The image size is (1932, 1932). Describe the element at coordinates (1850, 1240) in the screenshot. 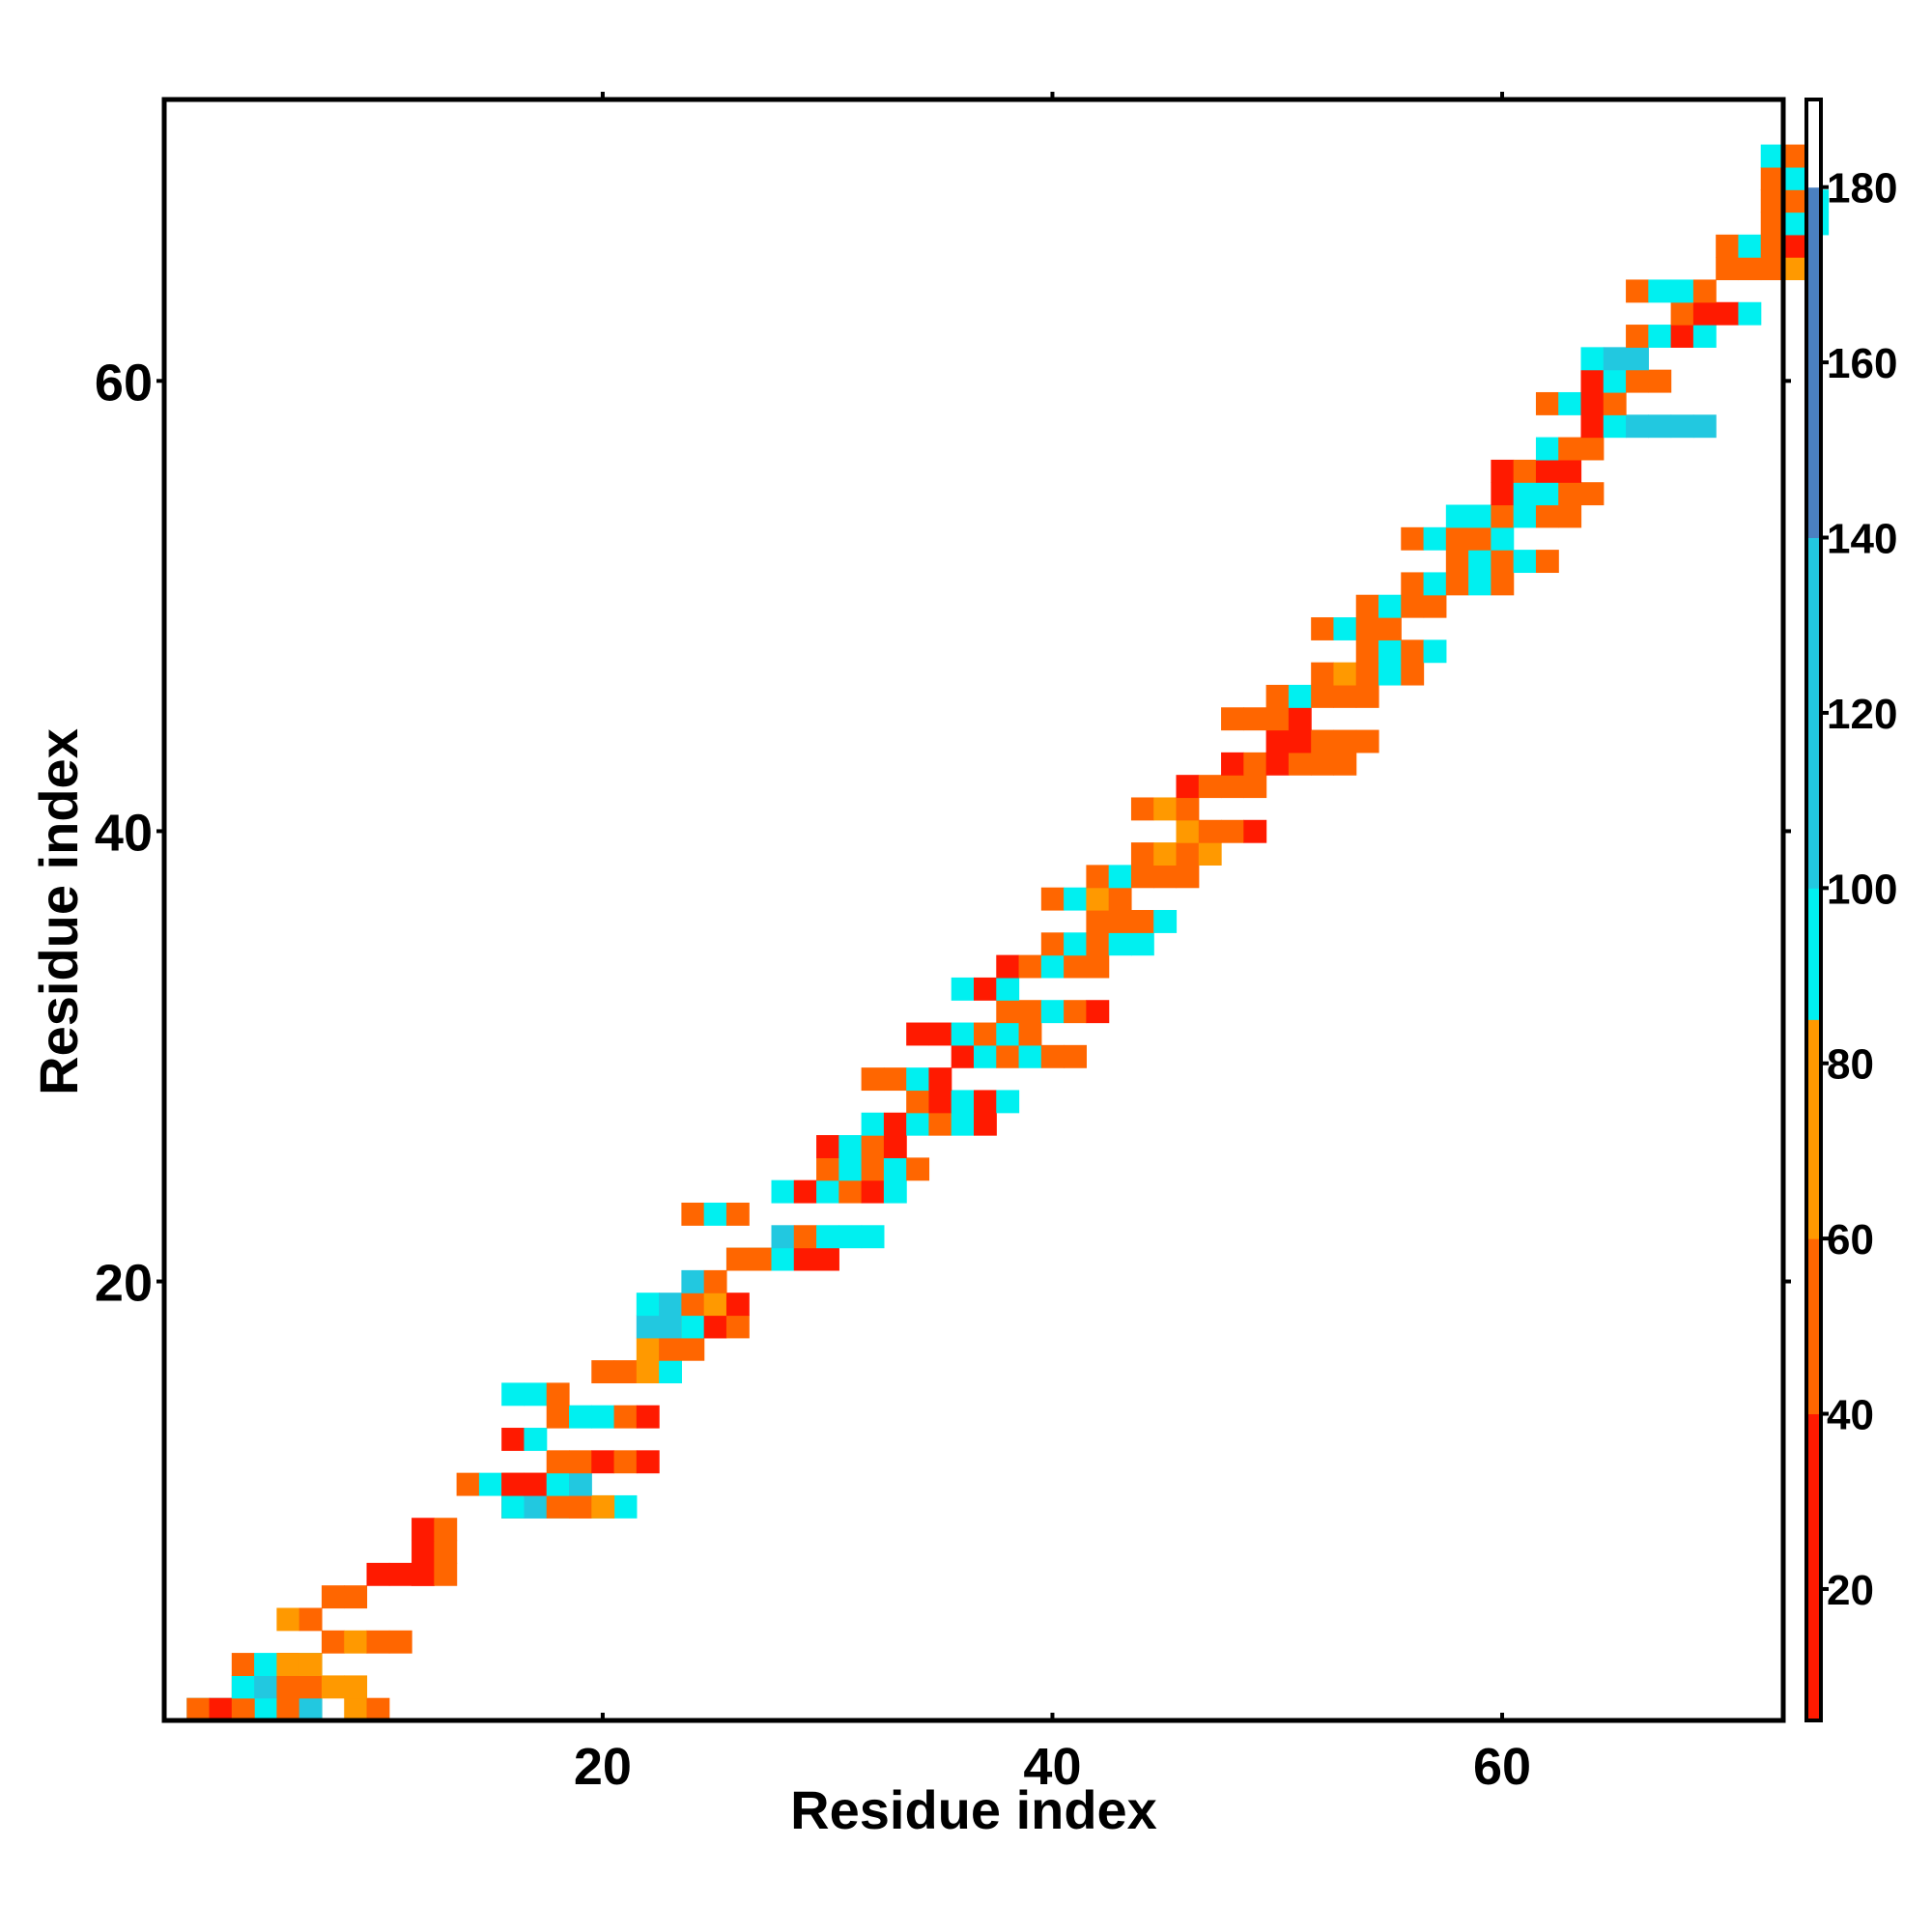

I see `colorbar-tick-label: 60` at that location.